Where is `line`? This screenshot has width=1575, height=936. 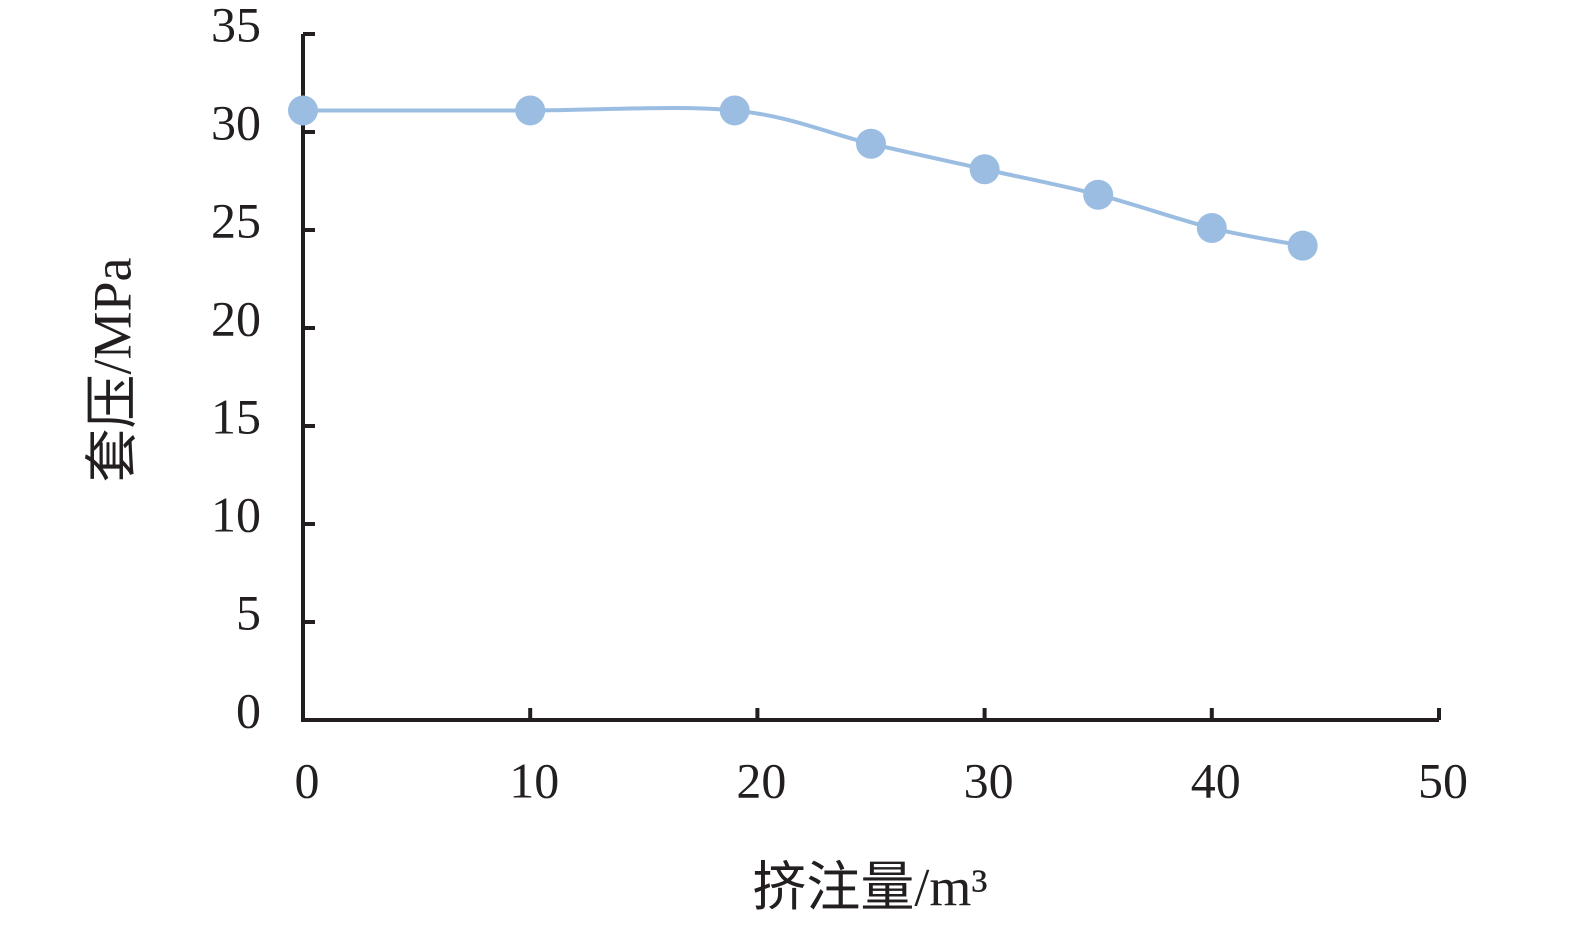 line is located at coordinates (803, 176).